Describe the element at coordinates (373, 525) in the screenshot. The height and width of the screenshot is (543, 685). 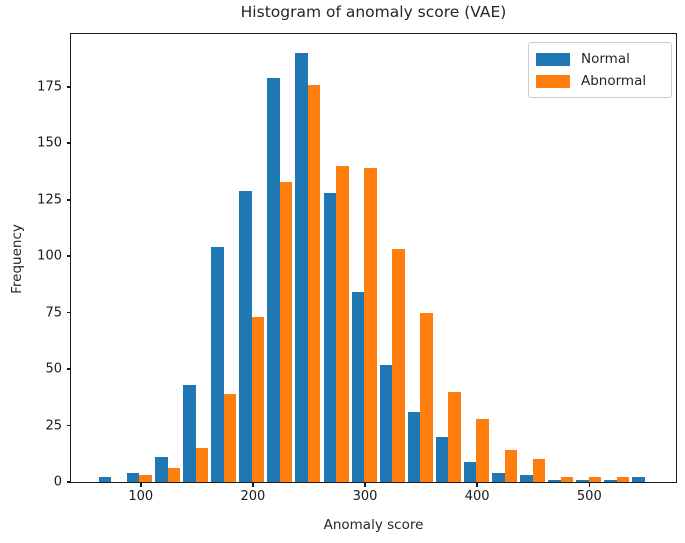
I see `x-axis-label: Anomaly score` at that location.